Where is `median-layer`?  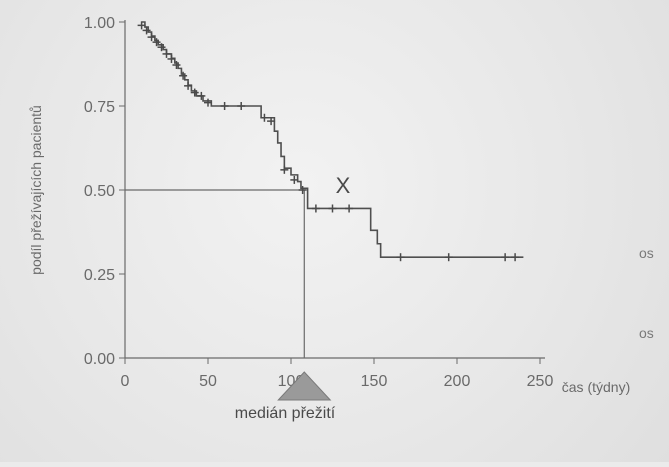 median-layer is located at coordinates (228, 295).